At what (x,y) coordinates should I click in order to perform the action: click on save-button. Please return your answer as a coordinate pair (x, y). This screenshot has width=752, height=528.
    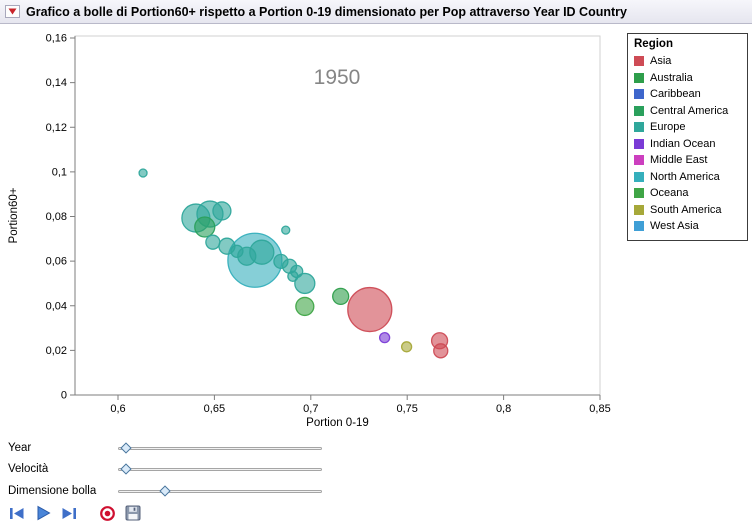
    Looking at the image, I should click on (133, 513).